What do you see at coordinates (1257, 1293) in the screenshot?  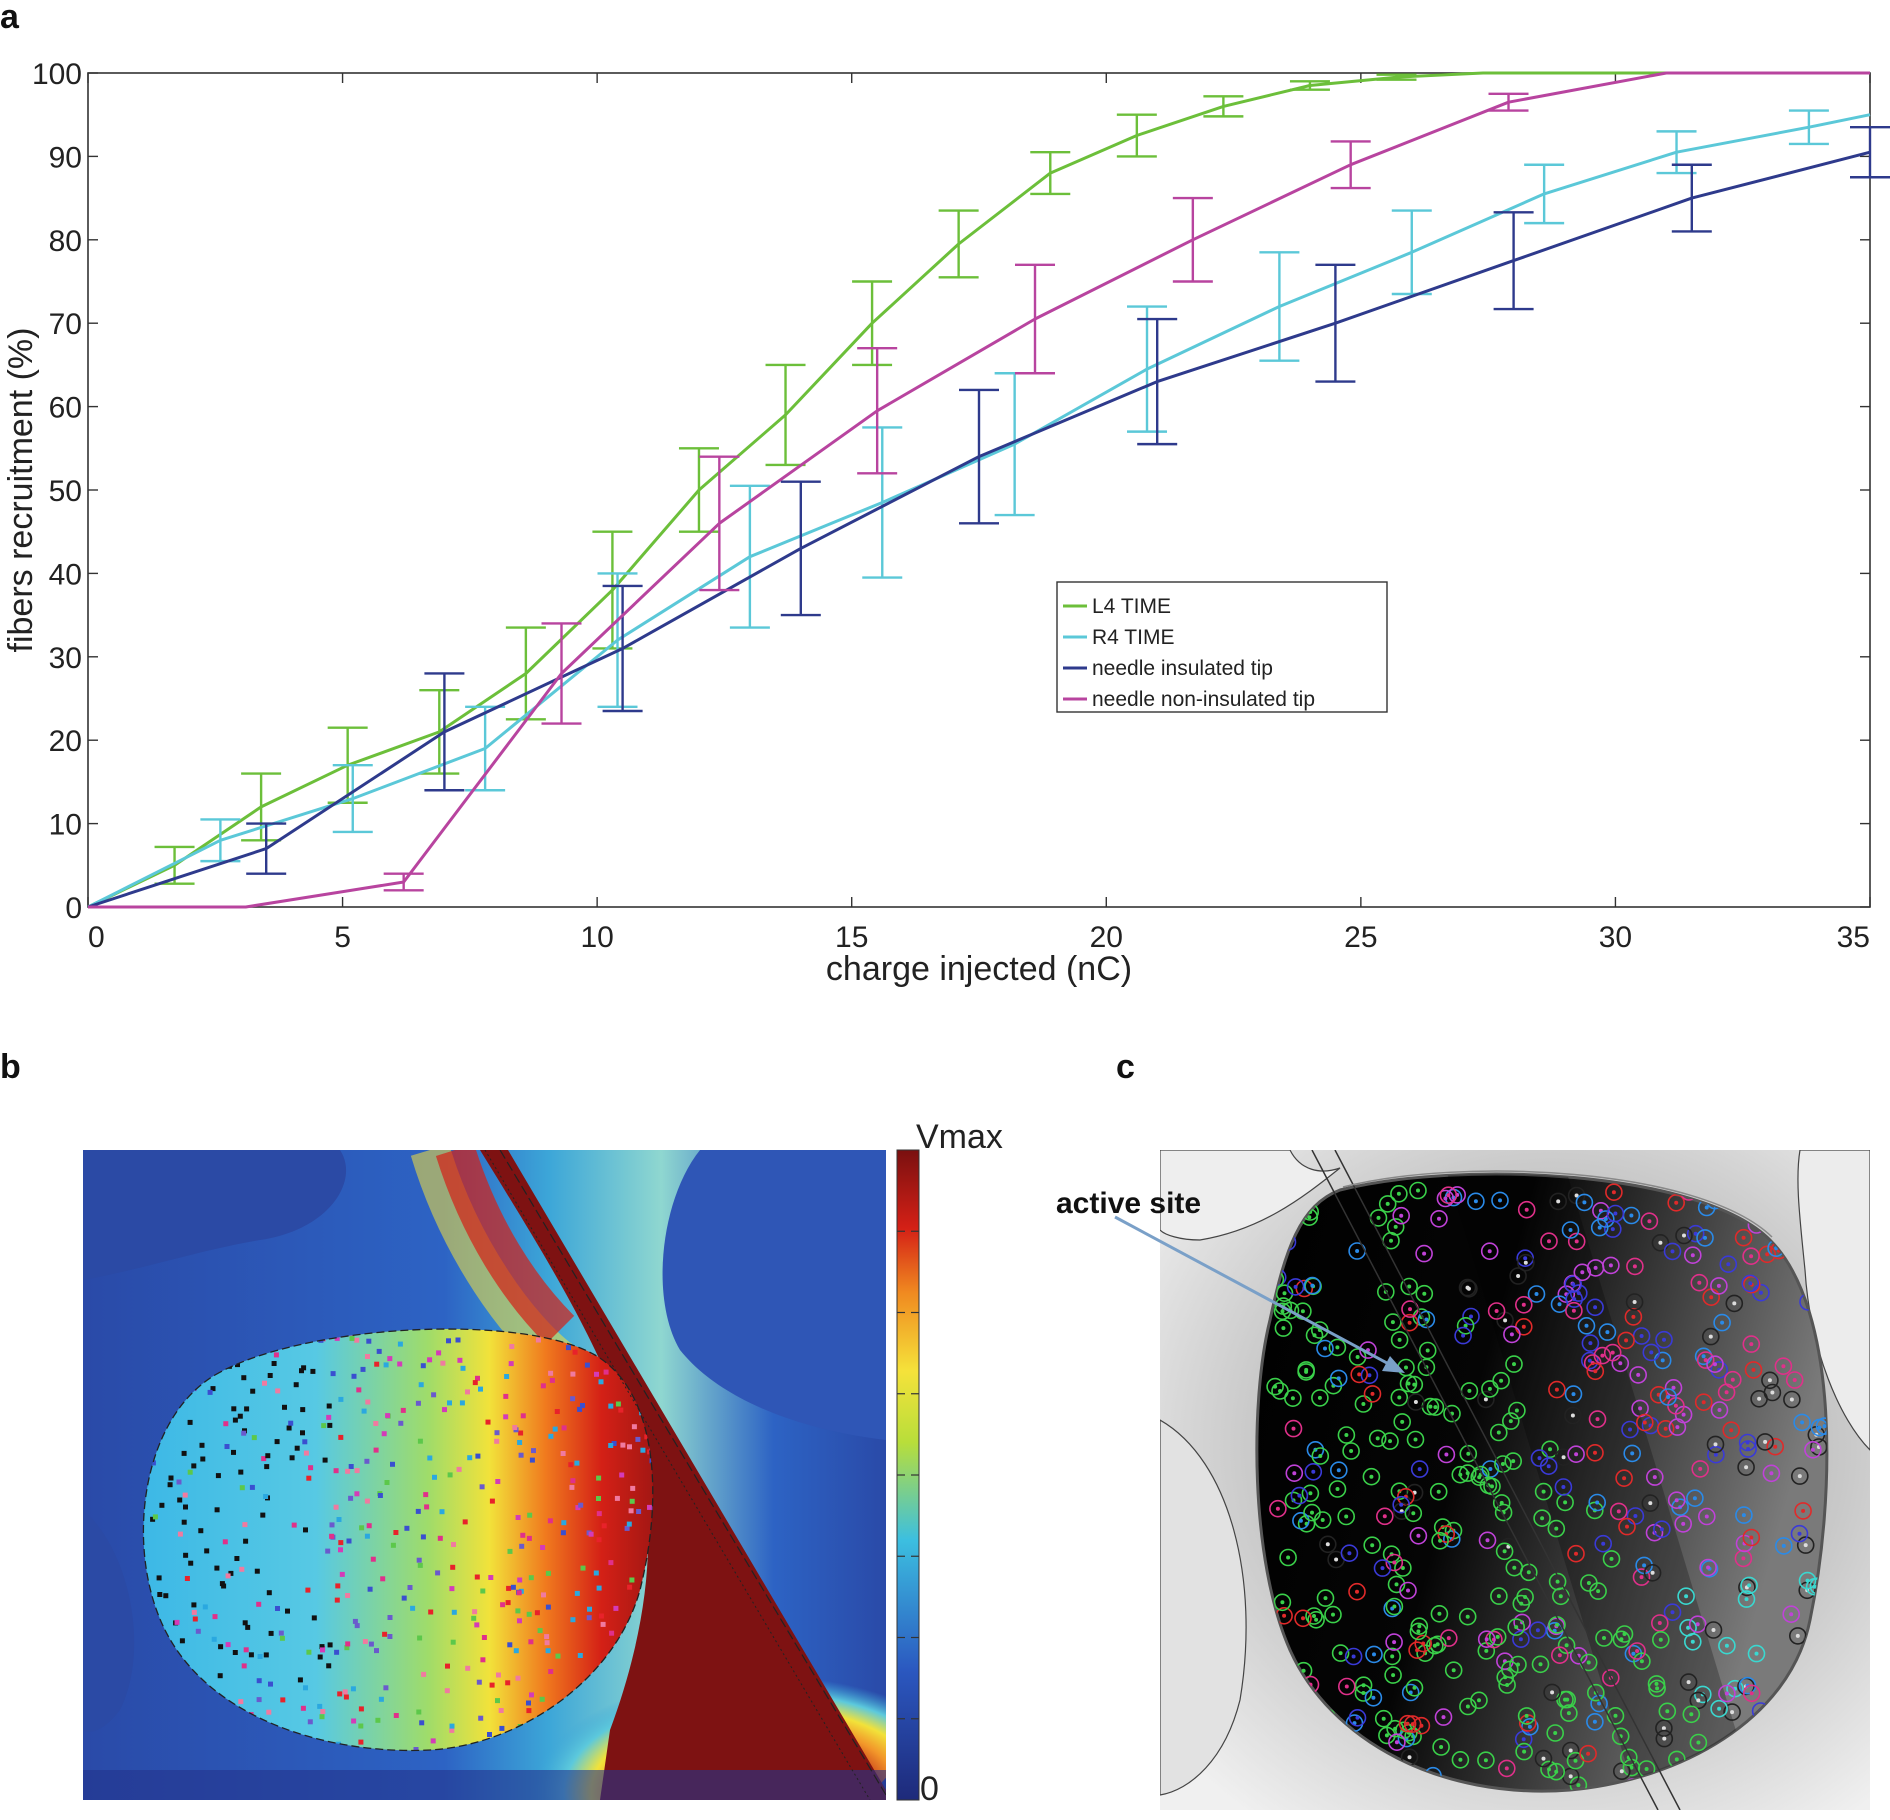 I see `active-site-arrow` at bounding box center [1257, 1293].